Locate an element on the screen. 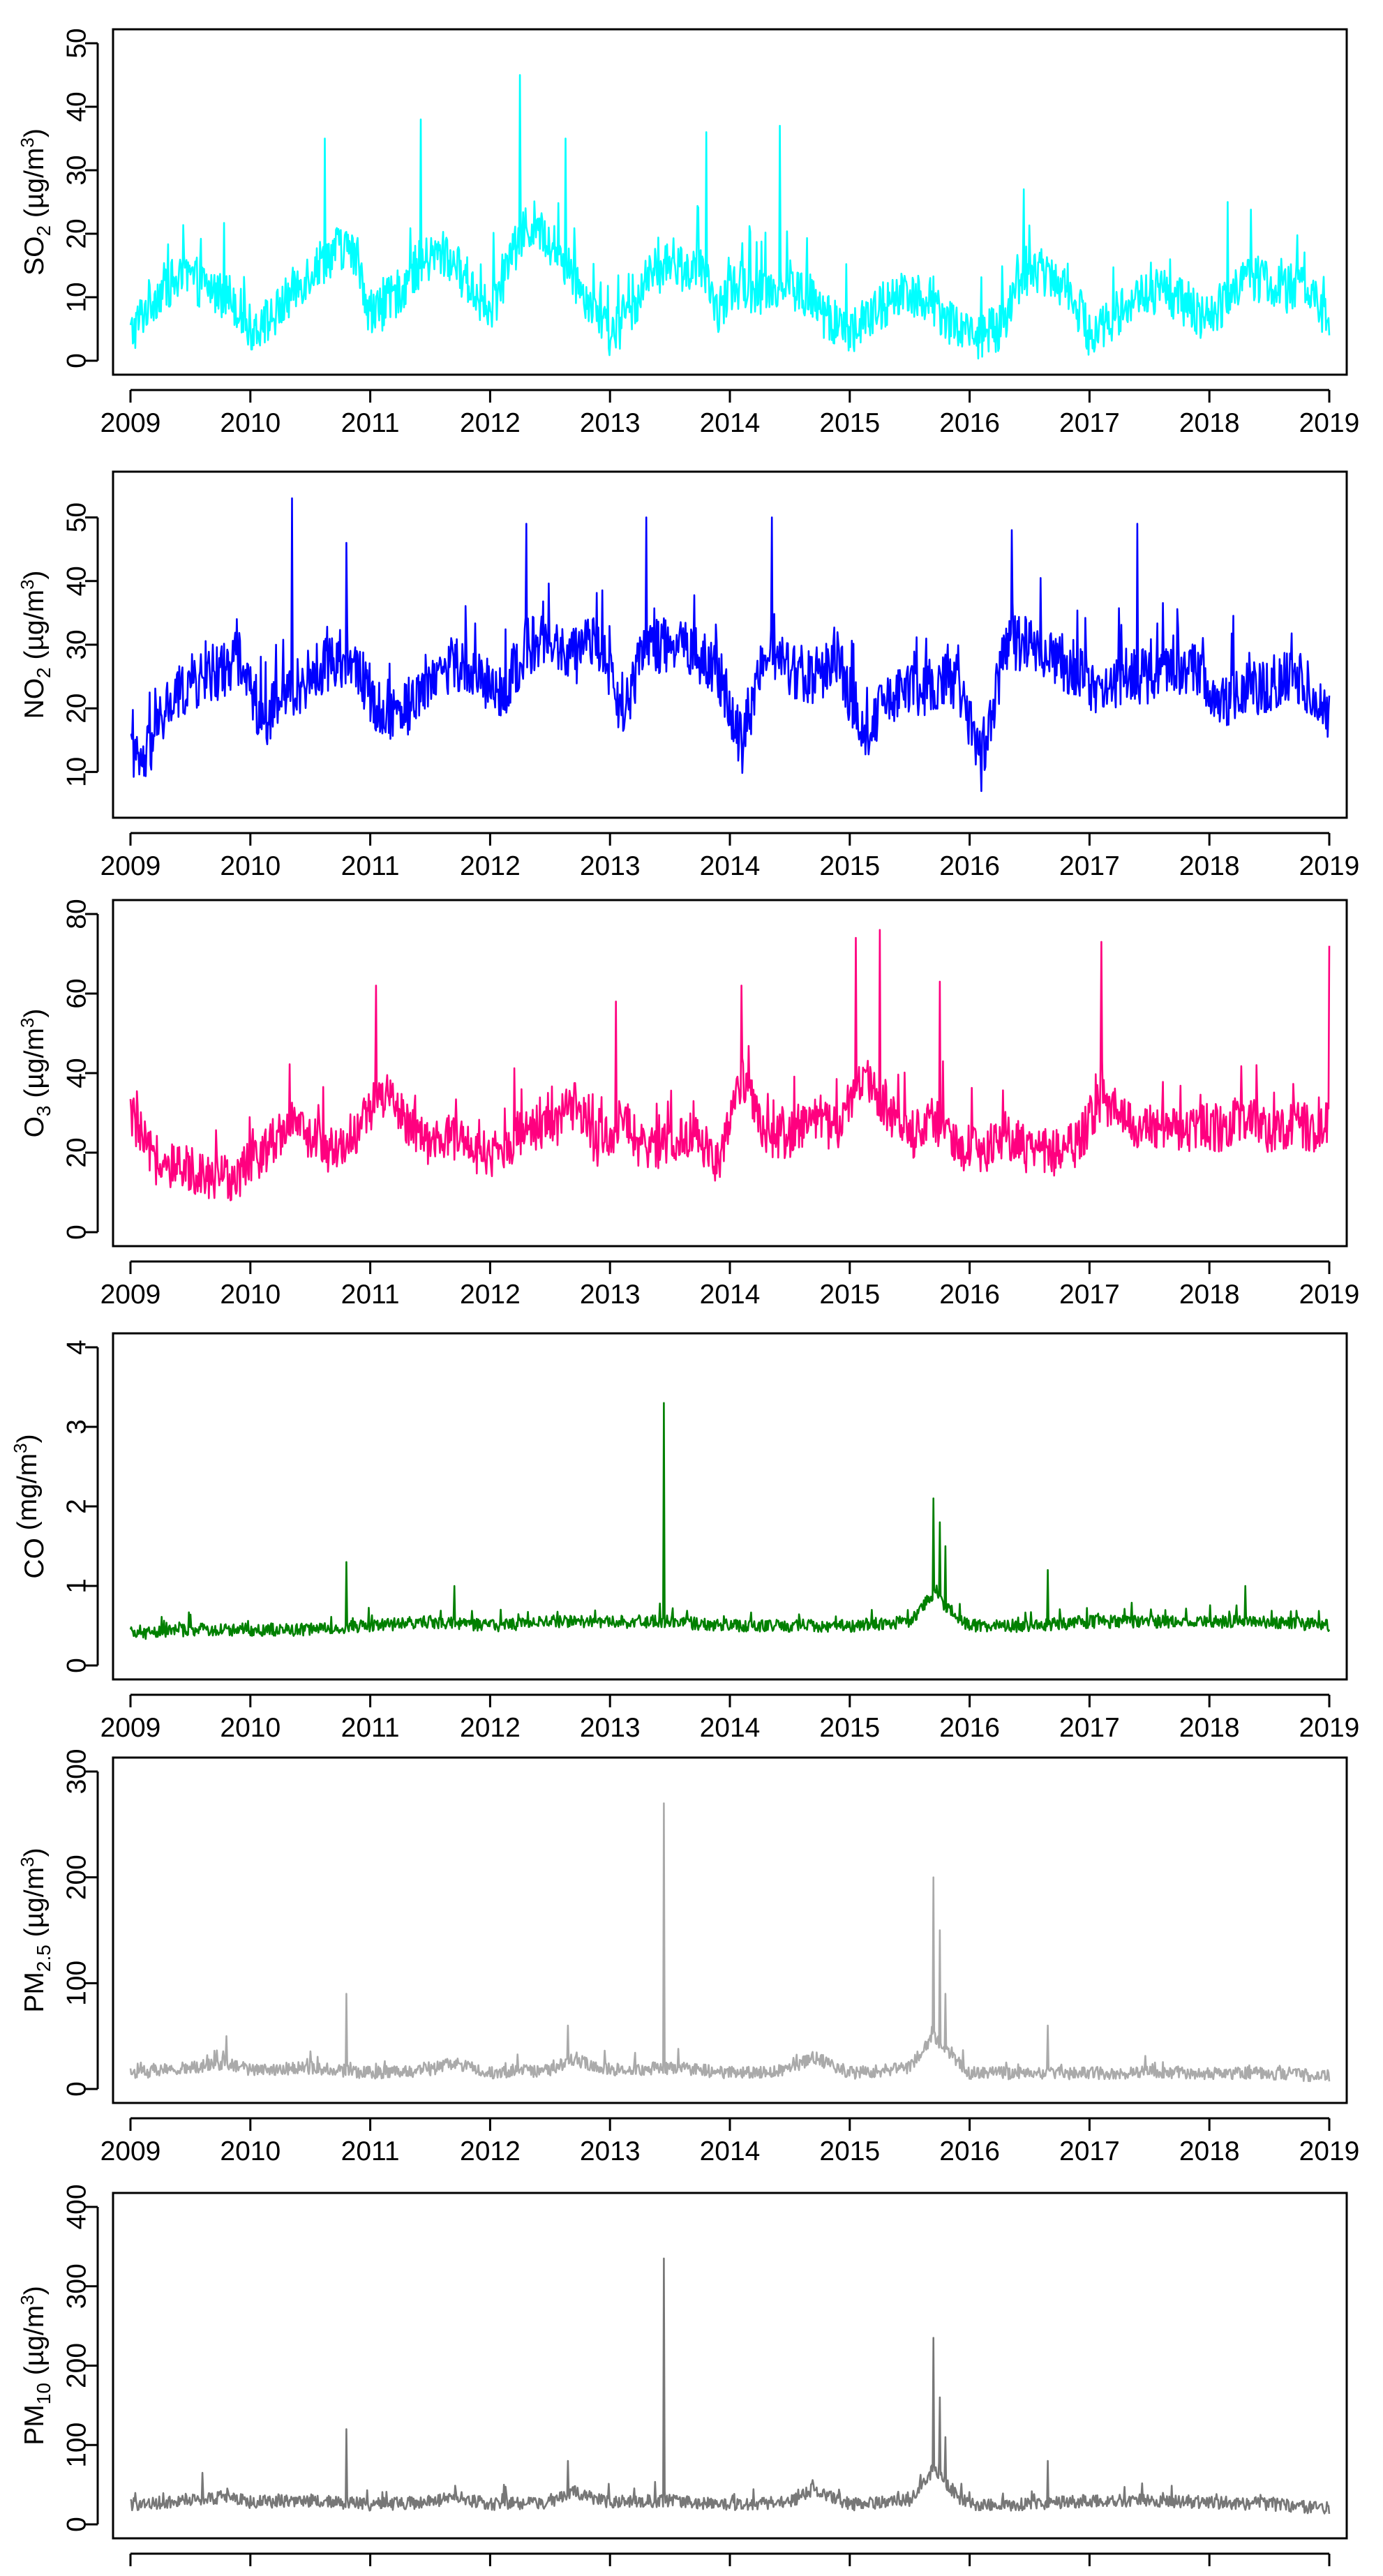  co-y-tick-label: 2 is located at coordinates (77, 1506).